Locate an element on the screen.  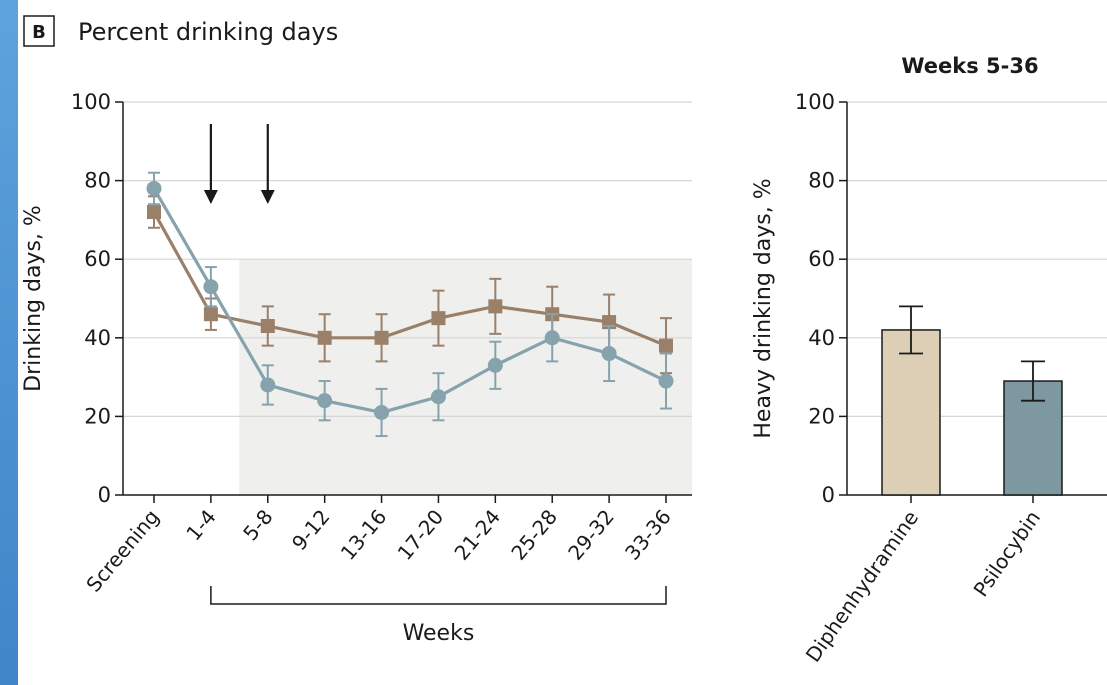
x-tick-label: 21-24 is located at coordinates (477, 535).